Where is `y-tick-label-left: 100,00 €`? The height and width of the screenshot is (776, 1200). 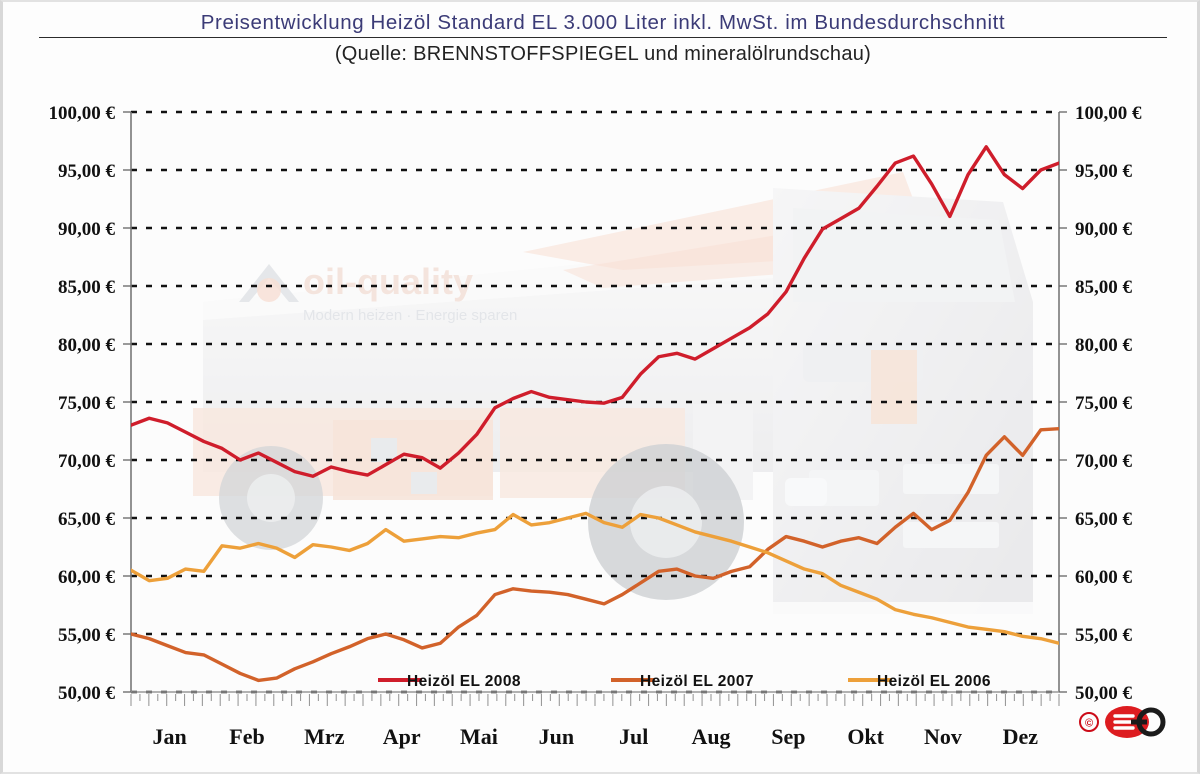 y-tick-label-left: 100,00 € is located at coordinates (82, 113).